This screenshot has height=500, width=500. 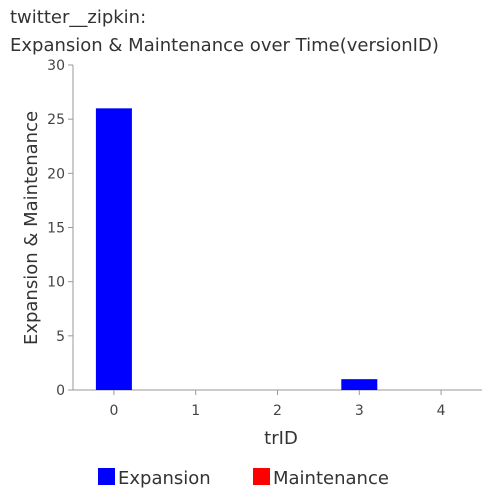 I want to click on y-tick-label: 0, so click(x=60, y=391).